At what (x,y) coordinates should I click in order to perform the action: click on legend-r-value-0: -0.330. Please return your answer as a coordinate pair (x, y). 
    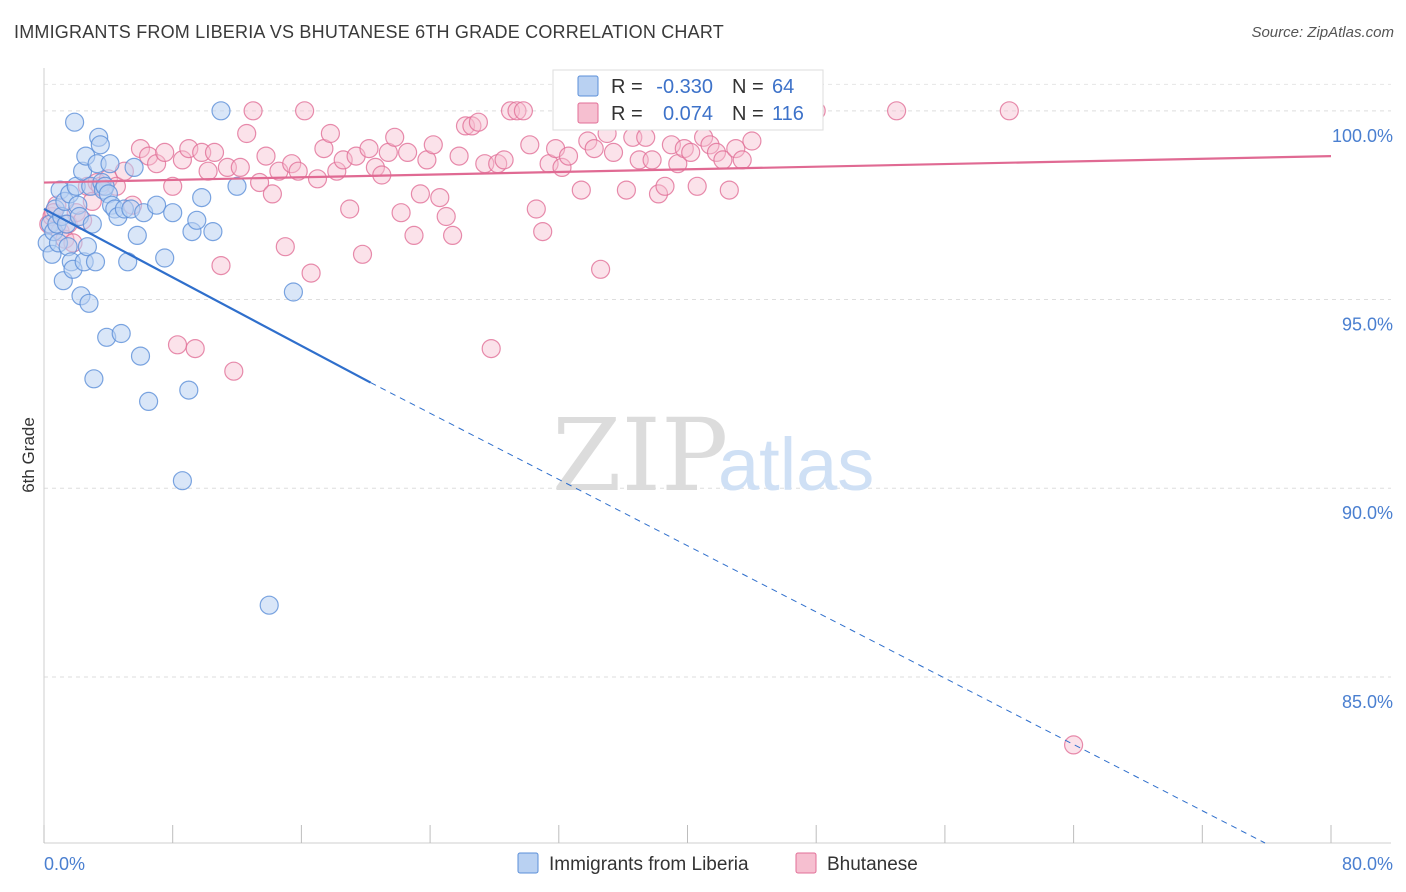
    Looking at the image, I should click on (684, 87).